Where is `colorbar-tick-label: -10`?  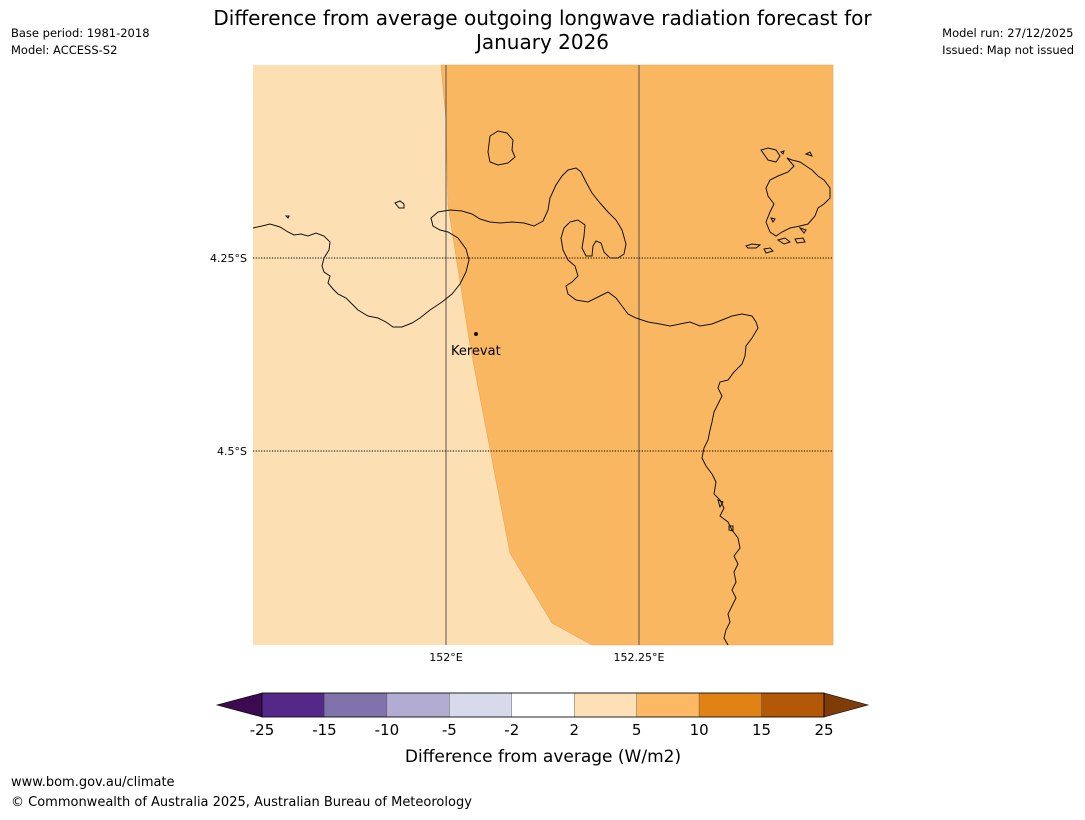 colorbar-tick-label: -10 is located at coordinates (387, 730).